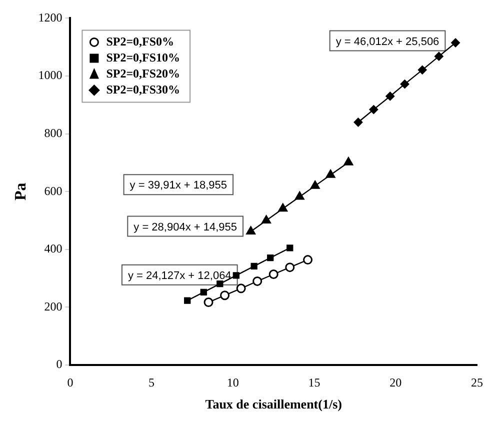 The width and height of the screenshot is (495, 425). I want to click on annotation: y = 28,904x + 14,955, so click(186, 227).